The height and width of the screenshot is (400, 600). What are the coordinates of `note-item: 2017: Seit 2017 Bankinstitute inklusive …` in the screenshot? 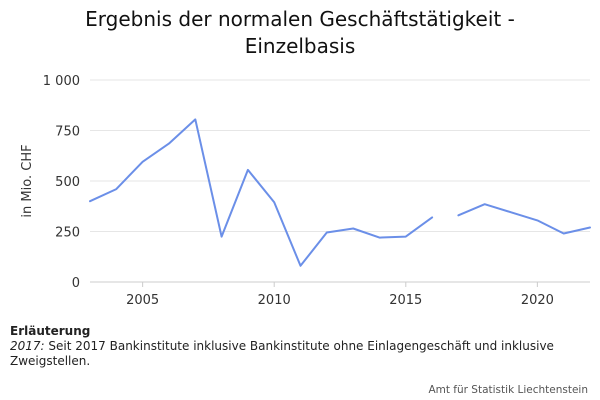 It's located at (290, 354).